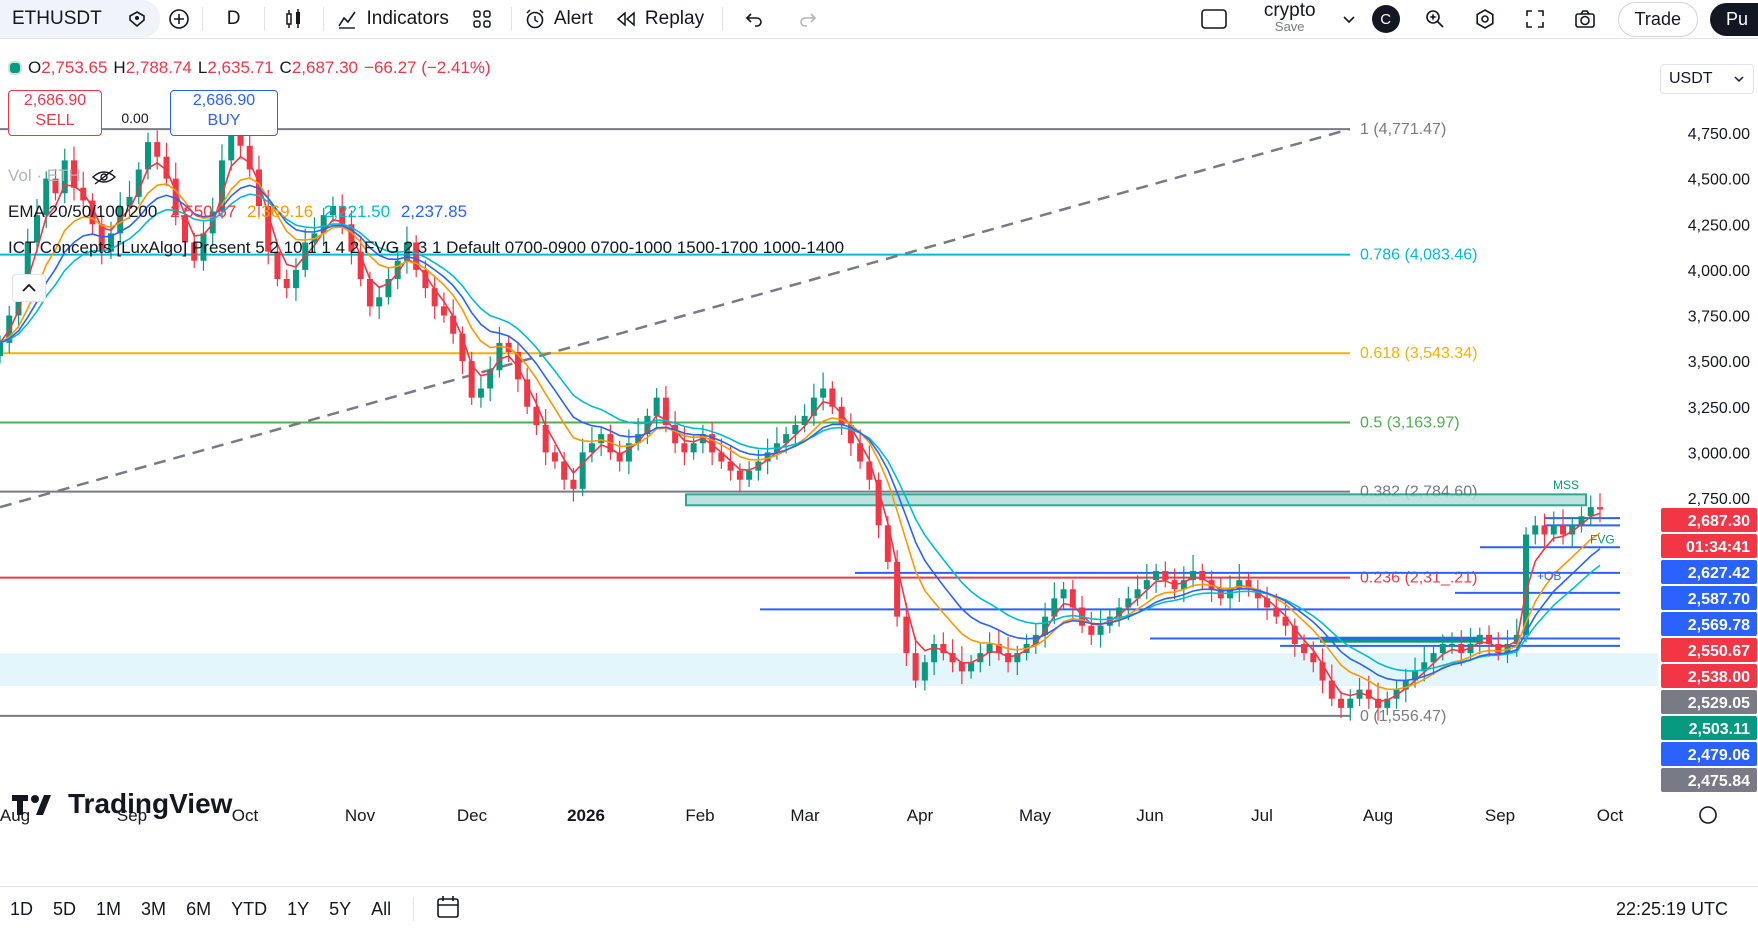  What do you see at coordinates (234, 19) in the screenshot?
I see `interval-button: D` at bounding box center [234, 19].